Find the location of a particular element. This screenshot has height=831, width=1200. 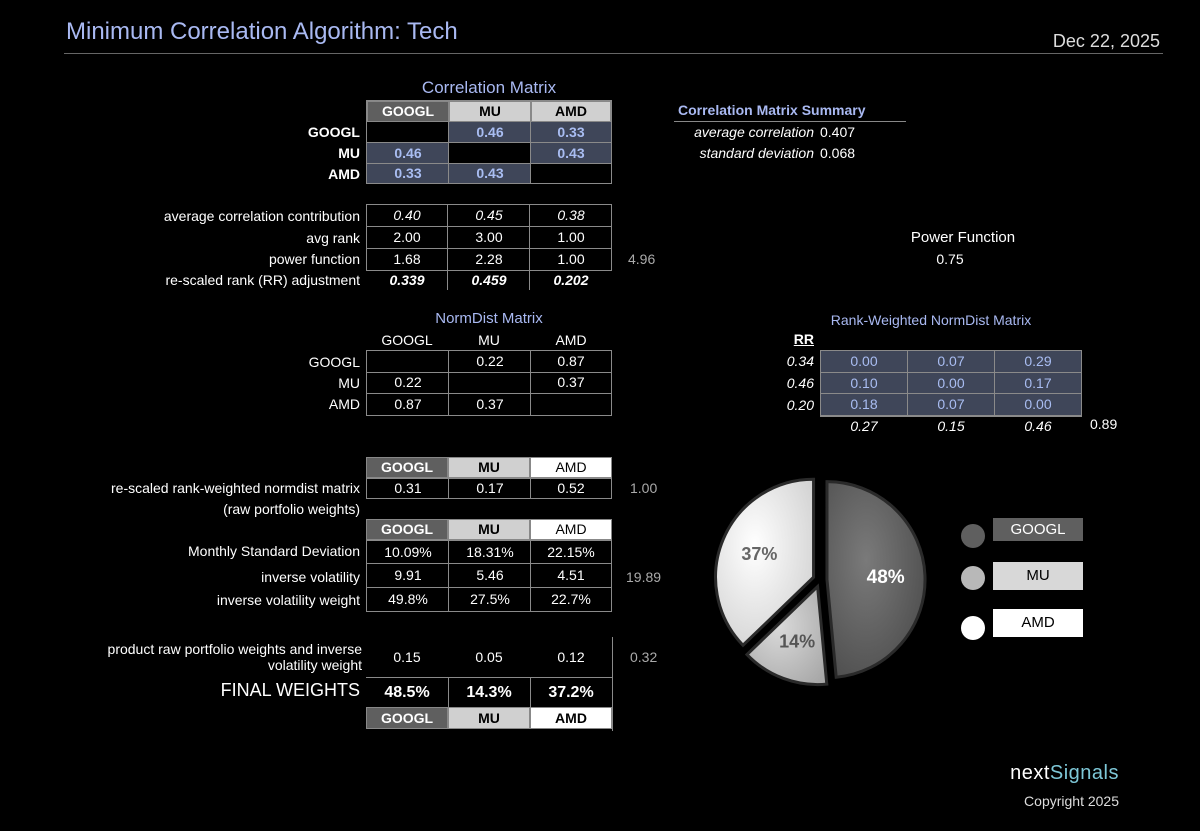

rw-total: 0.27 is located at coordinates (864, 426).